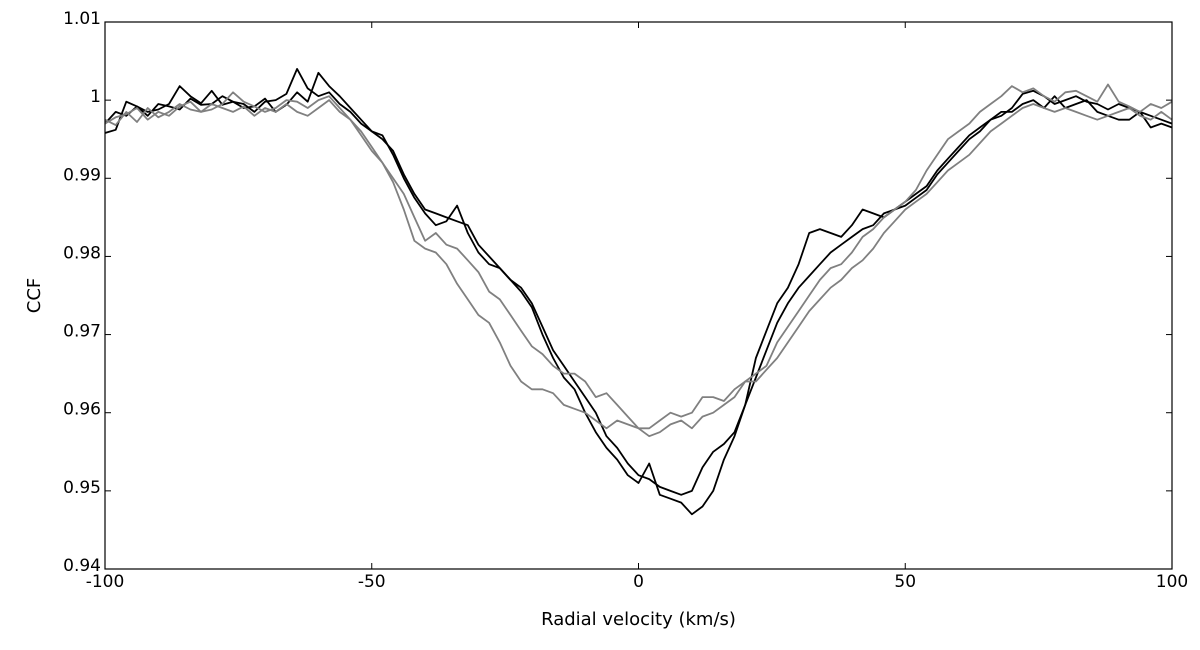 This screenshot has height=650, width=1200. What do you see at coordinates (372, 582) in the screenshot?
I see `x-tick-label: -50` at bounding box center [372, 582].